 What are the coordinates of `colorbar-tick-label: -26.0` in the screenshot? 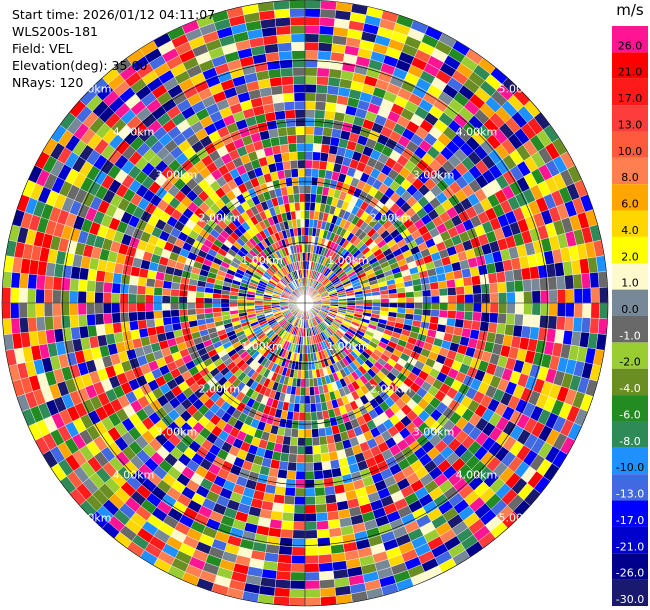 It's located at (630, 573).